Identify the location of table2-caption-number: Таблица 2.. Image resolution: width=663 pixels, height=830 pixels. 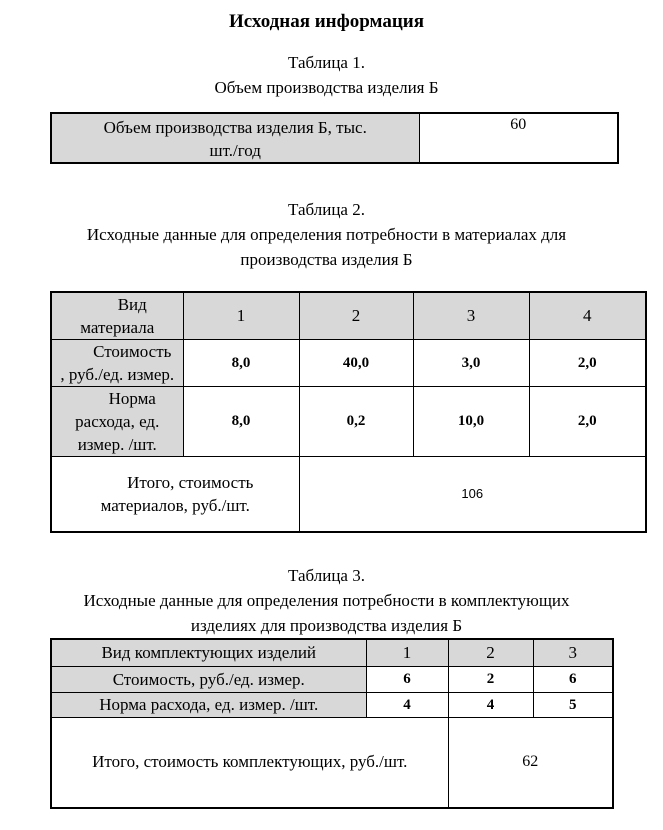
(326, 209).